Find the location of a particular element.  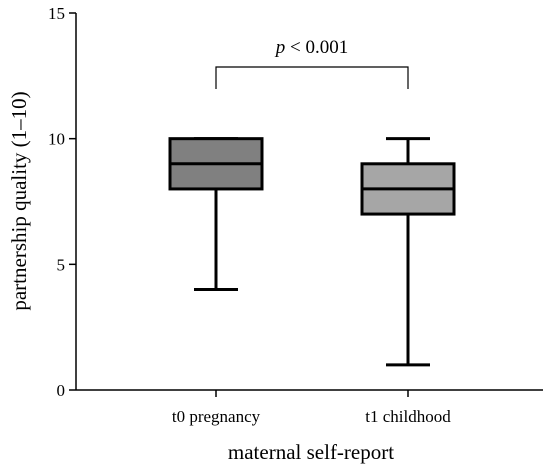

p-symbol: p is located at coordinates (280, 47).